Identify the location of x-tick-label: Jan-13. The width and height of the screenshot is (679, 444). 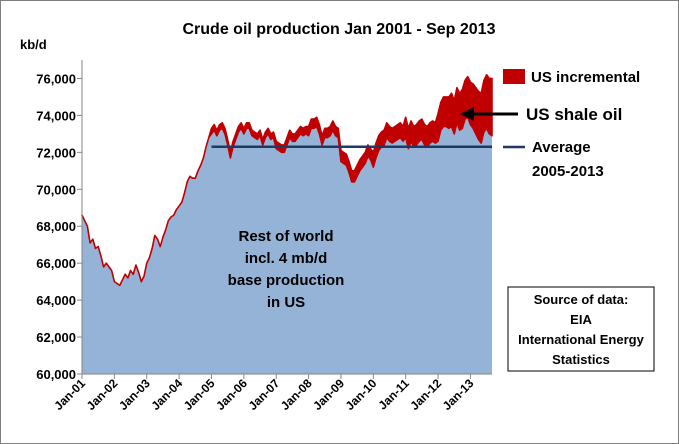
(458, 394).